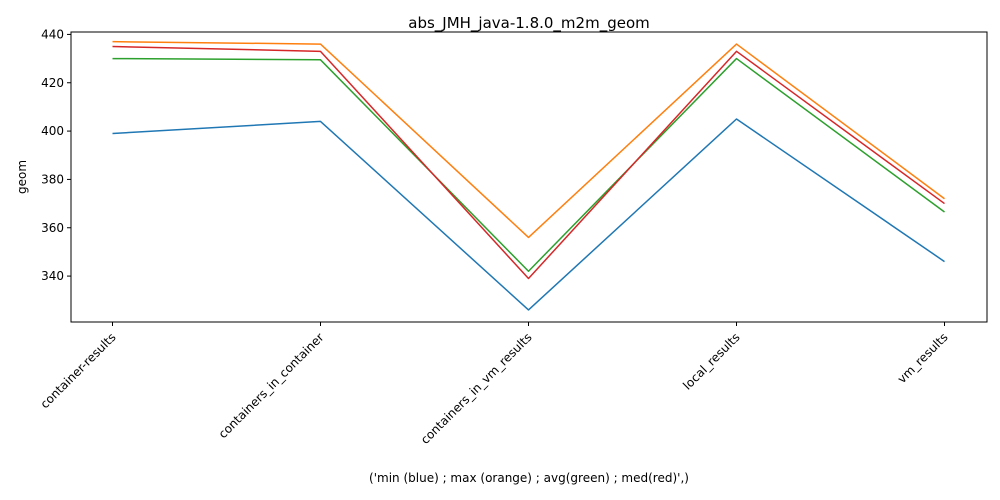 The image size is (1000, 500). What do you see at coordinates (52, 179) in the screenshot?
I see `y-tick-label: 380` at bounding box center [52, 179].